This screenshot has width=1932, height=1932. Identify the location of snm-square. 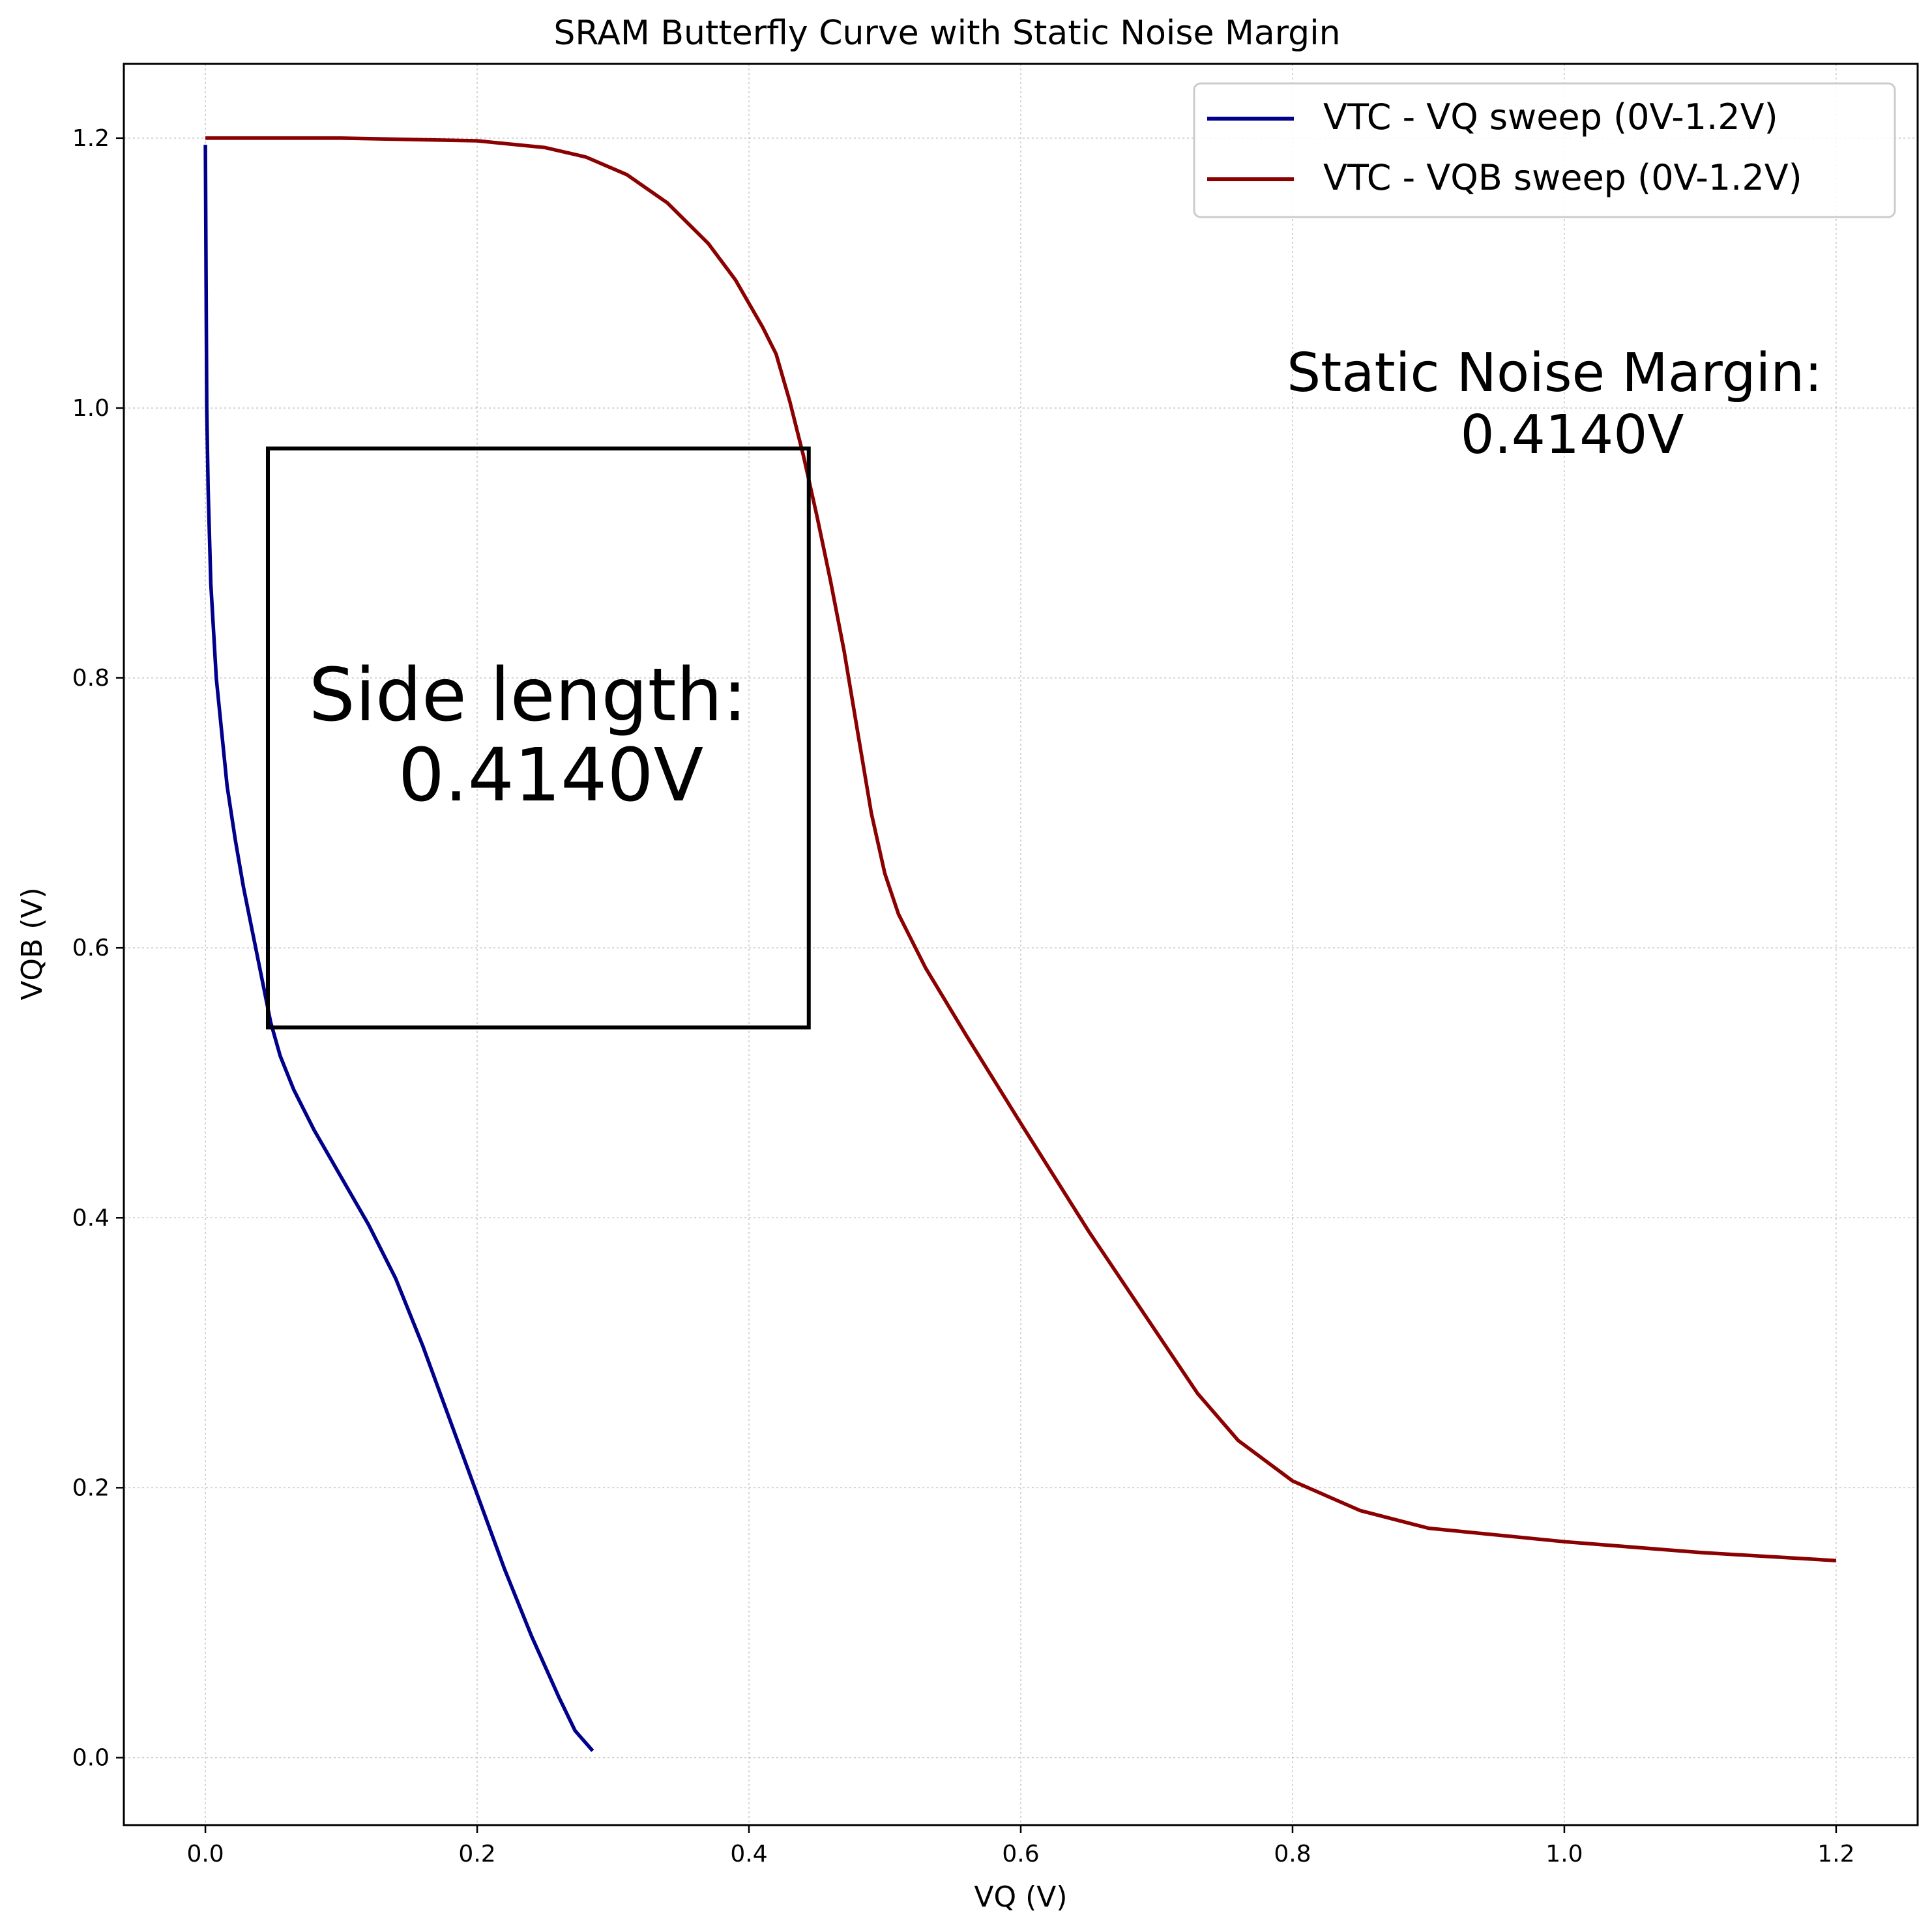
(538, 738).